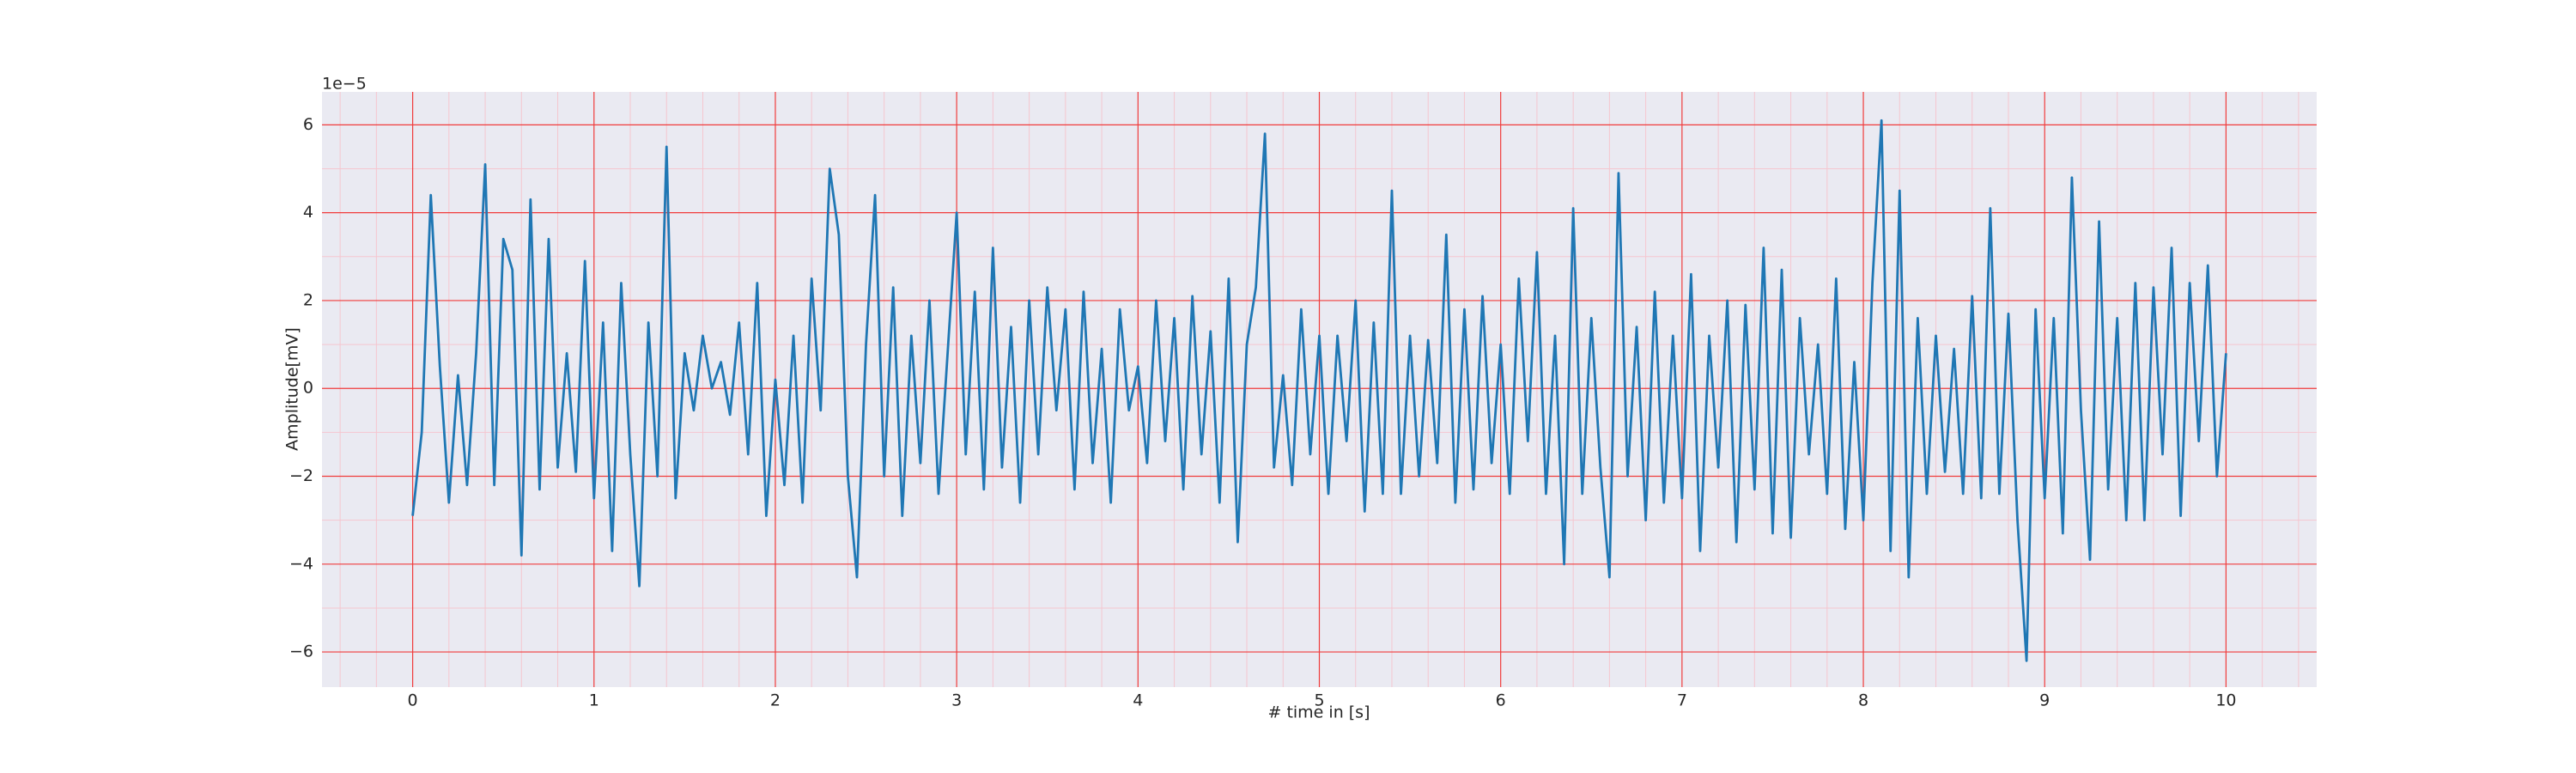 The width and height of the screenshot is (2576, 773). Describe the element at coordinates (308, 388) in the screenshot. I see `y-tick-label: 0` at that location.